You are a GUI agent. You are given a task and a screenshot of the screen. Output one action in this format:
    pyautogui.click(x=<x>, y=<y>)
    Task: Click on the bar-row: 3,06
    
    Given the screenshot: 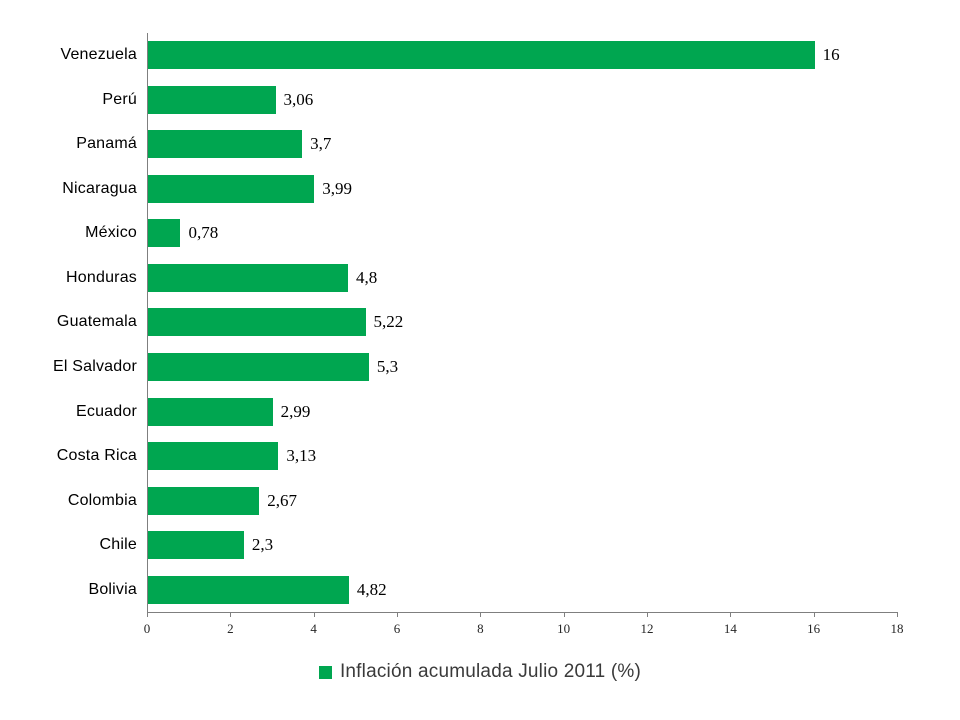 What is the action you would take?
    pyautogui.click(x=523, y=100)
    